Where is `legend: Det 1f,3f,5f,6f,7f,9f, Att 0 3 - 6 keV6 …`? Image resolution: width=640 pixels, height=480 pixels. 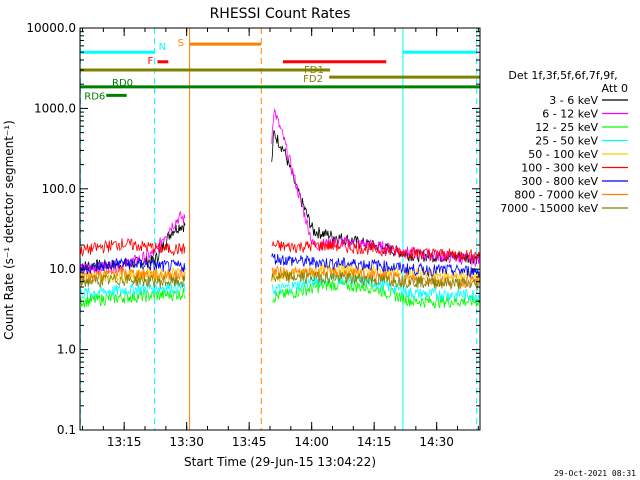 legend: Det 1f,3f,5f,6f,7f,9f, Att 0 3 - 6 keV6 … is located at coordinates (564, 142).